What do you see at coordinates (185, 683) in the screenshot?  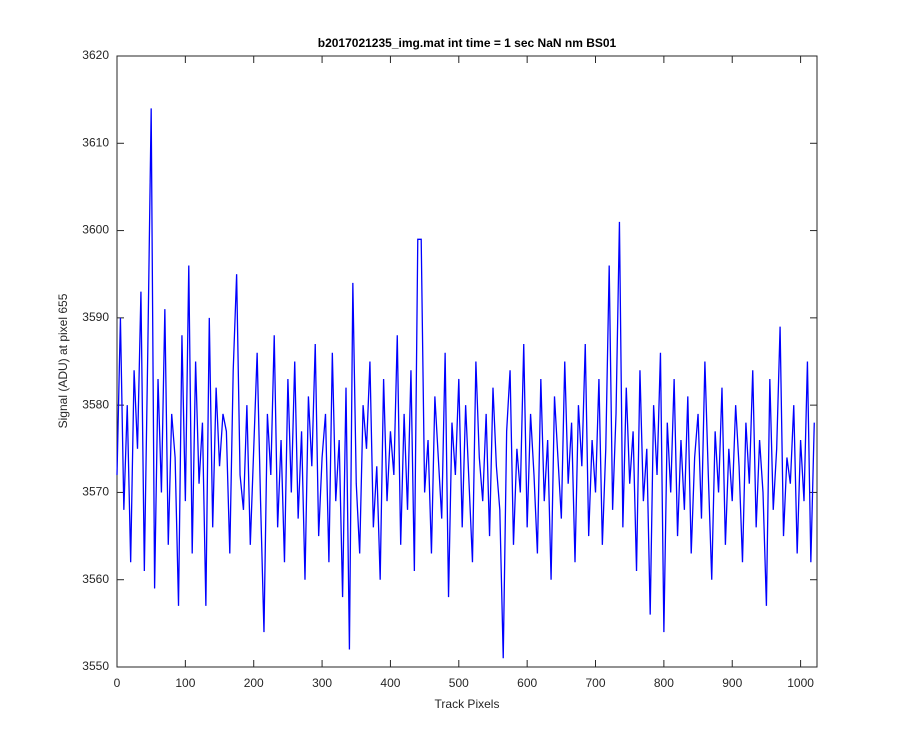 I see `x-tick-label: 100` at bounding box center [185, 683].